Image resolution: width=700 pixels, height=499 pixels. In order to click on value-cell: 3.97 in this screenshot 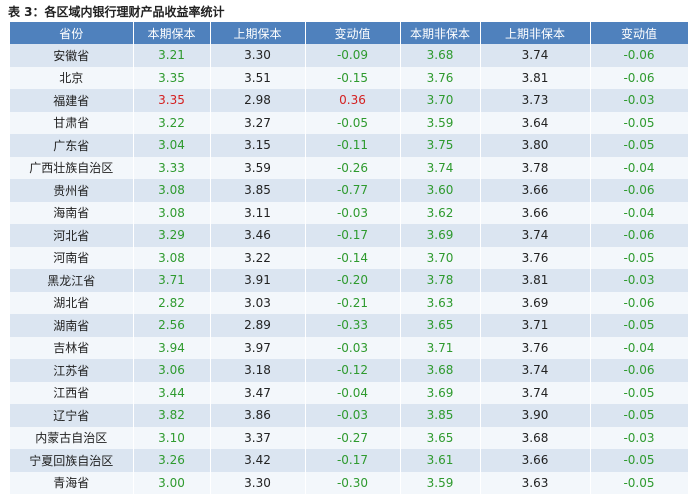, I will do `click(258, 347)`.